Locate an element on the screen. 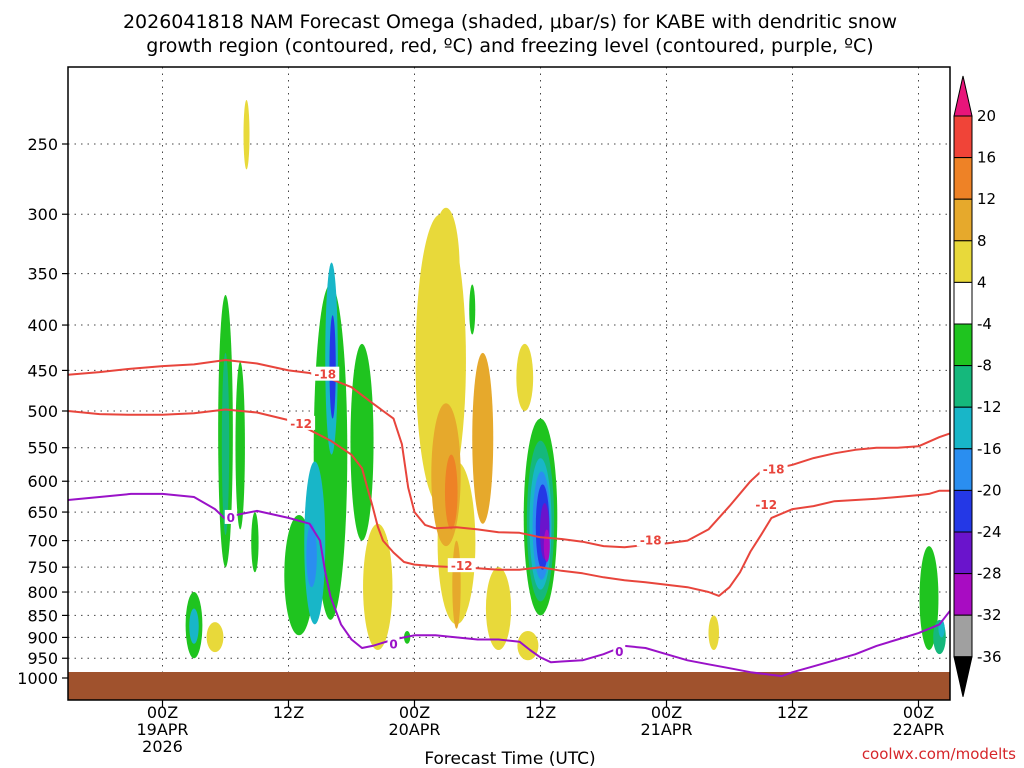 Image resolution: width=1024 pixels, height=768 pixels. y-tick-label: 1000 is located at coordinates (37, 678).